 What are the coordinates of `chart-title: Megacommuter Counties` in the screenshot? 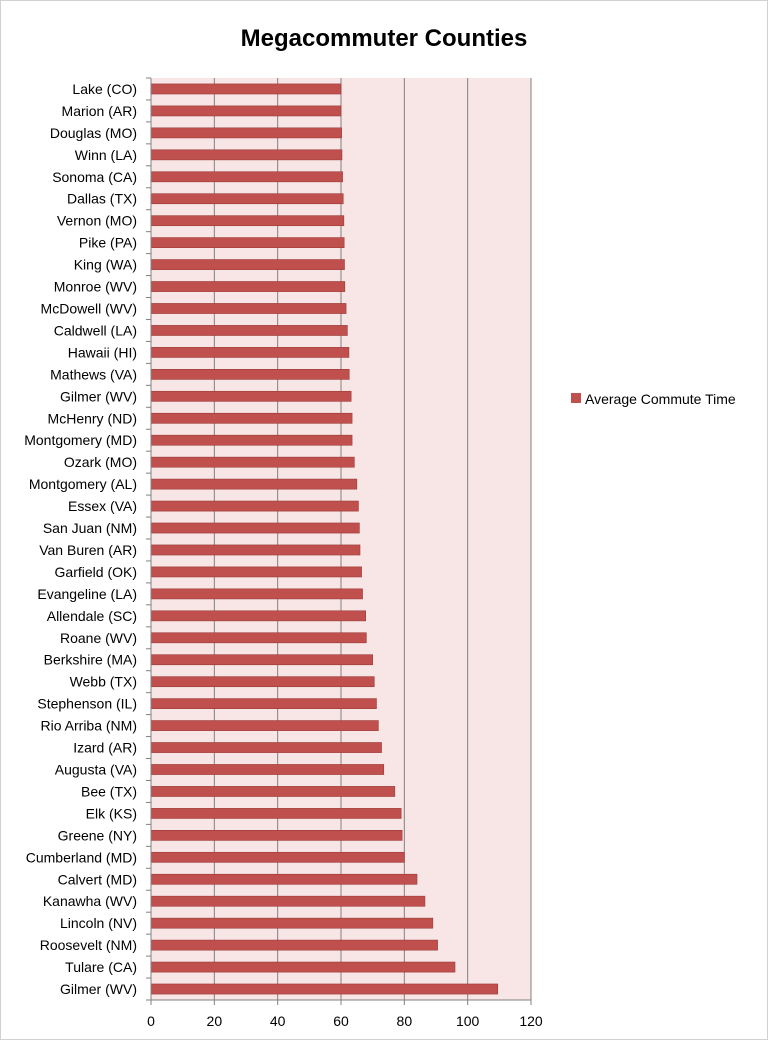 It's located at (384, 38).